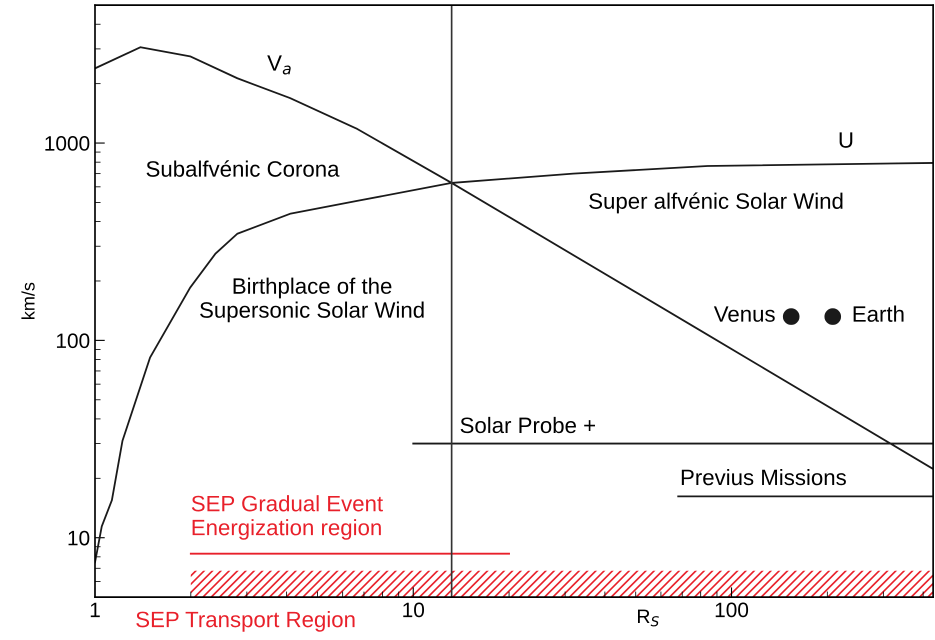 The image size is (935, 640). Describe the element at coordinates (79, 538) in the screenshot. I see `y-tick-label: 10` at that location.